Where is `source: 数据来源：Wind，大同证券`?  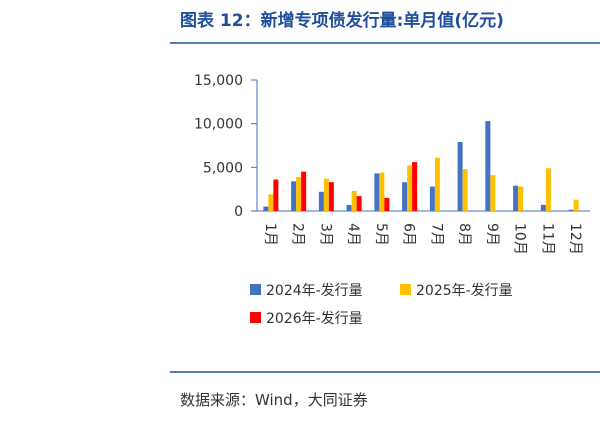
source: 数据来源：Wind，大同证券 is located at coordinates (274, 400).